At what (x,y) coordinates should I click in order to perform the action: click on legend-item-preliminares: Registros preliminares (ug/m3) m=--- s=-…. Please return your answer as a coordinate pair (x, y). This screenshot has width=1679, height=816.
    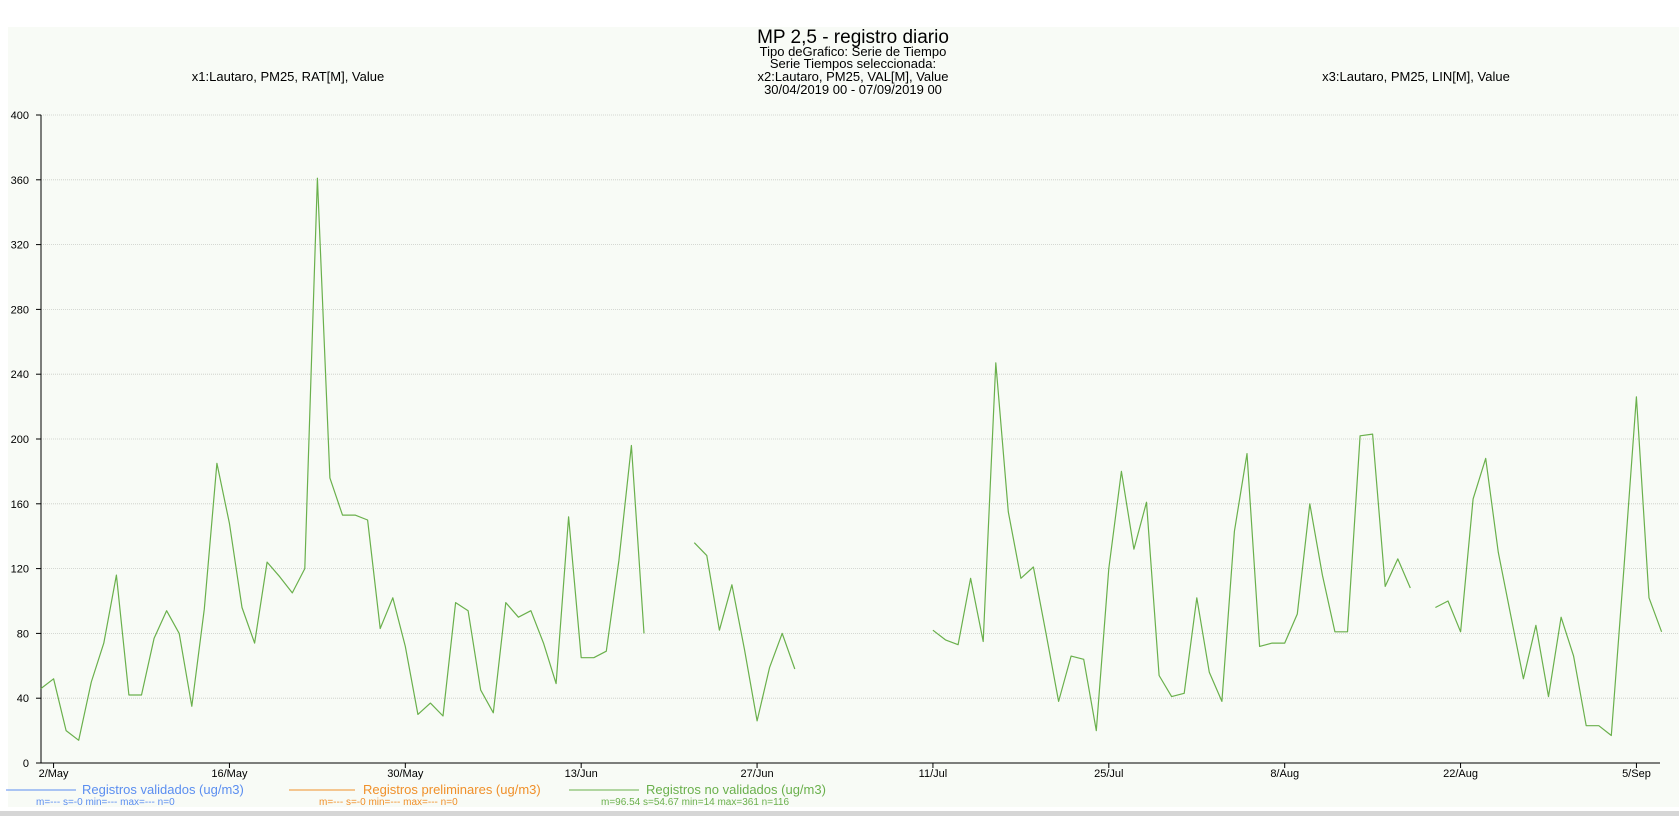
    Looking at the image, I should click on (415, 795).